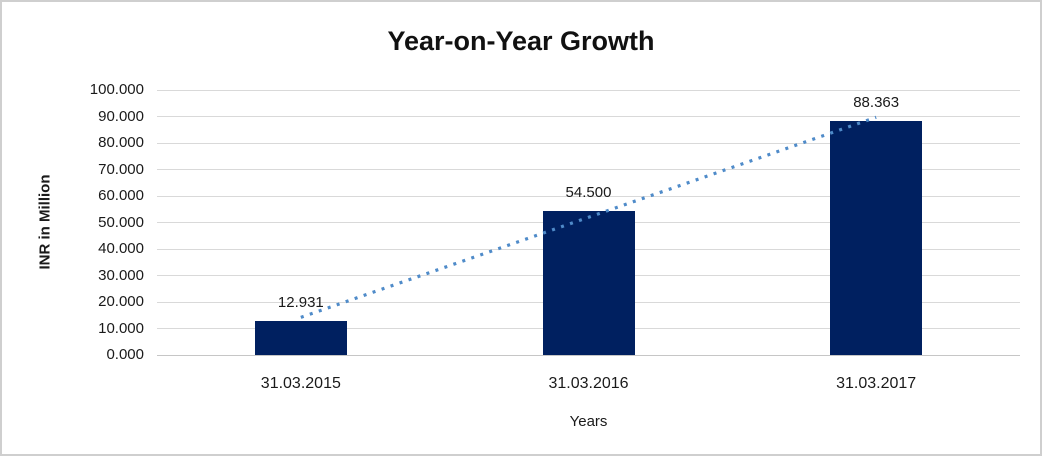 This screenshot has height=456, width=1042. Describe the element at coordinates (300, 302) in the screenshot. I see `bar-value-label: 12.931` at that location.